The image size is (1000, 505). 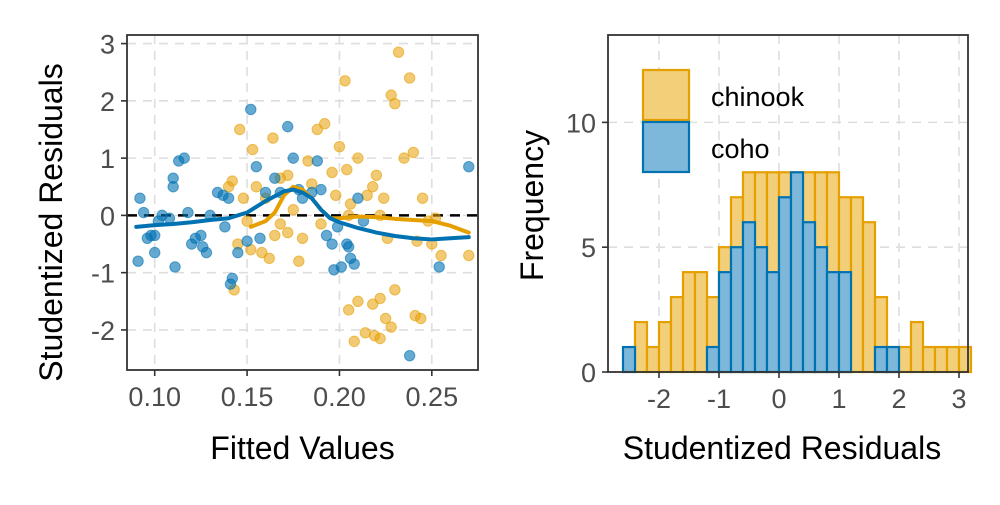 I want to click on scatter-y-tick-label: 2, so click(x=107, y=102).